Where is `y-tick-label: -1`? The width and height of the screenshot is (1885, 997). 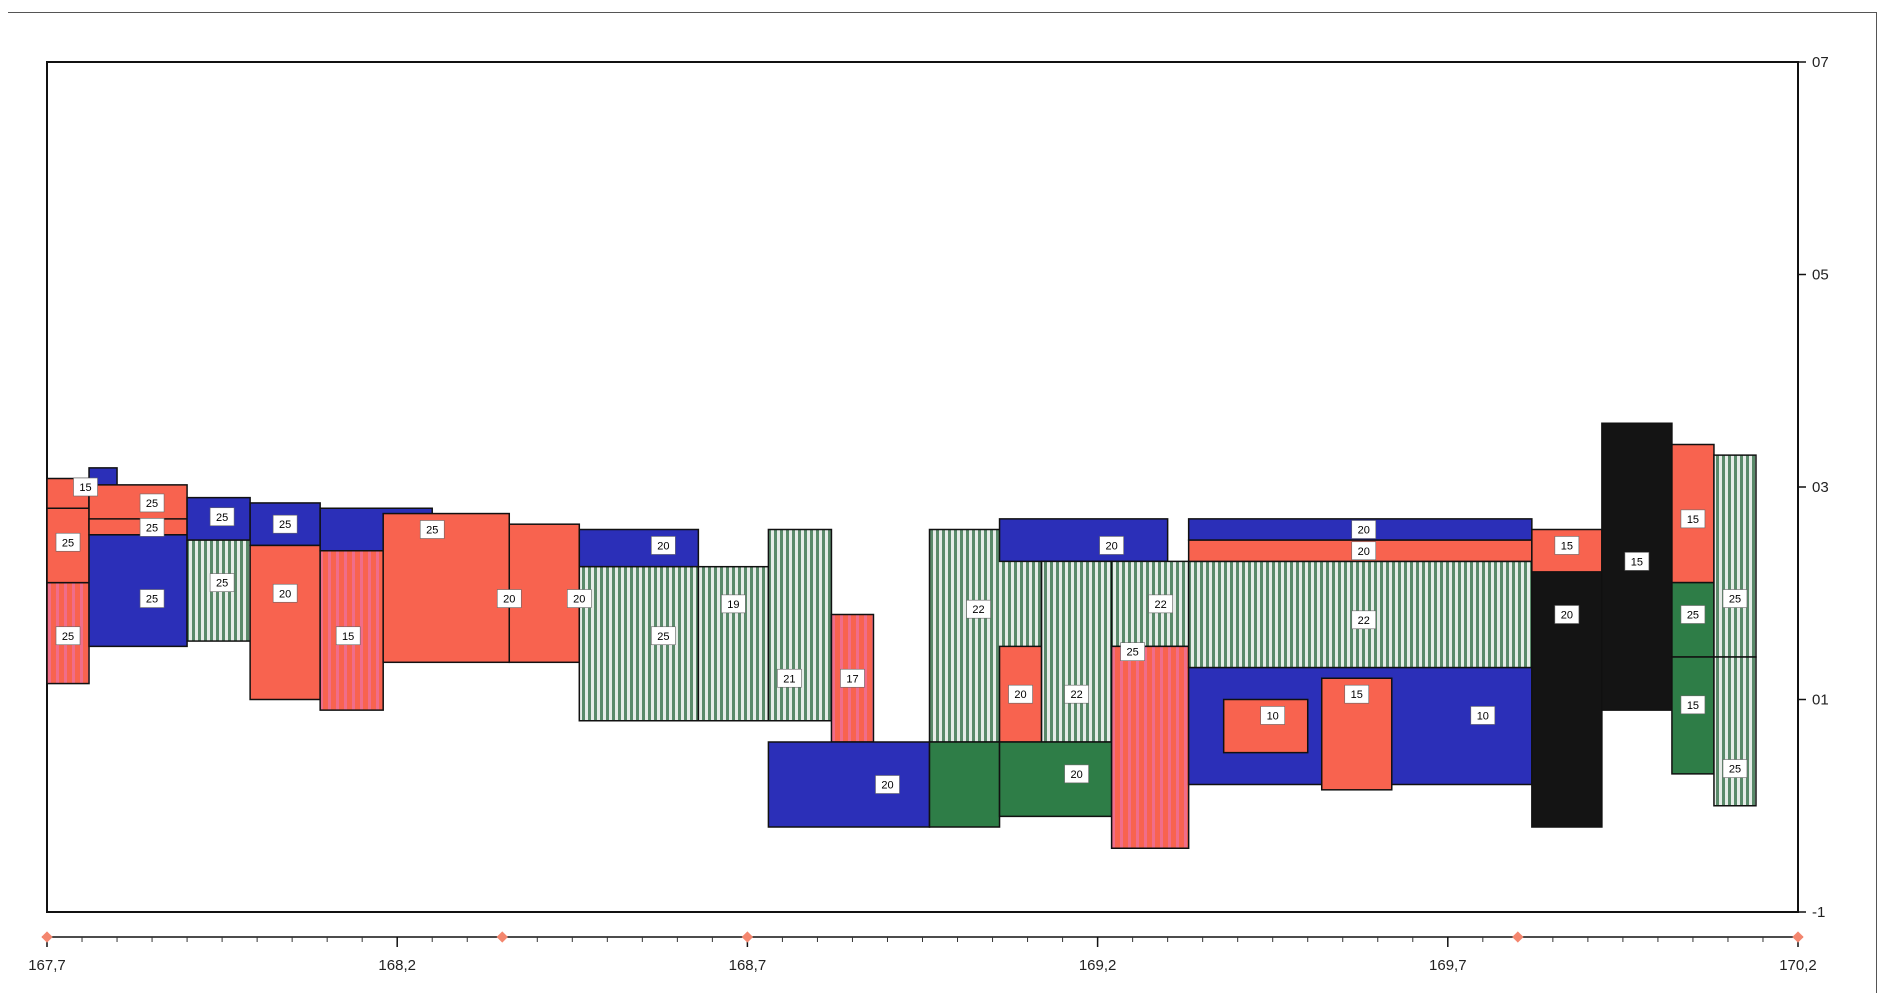
y-tick-label: -1 is located at coordinates (1818, 912).